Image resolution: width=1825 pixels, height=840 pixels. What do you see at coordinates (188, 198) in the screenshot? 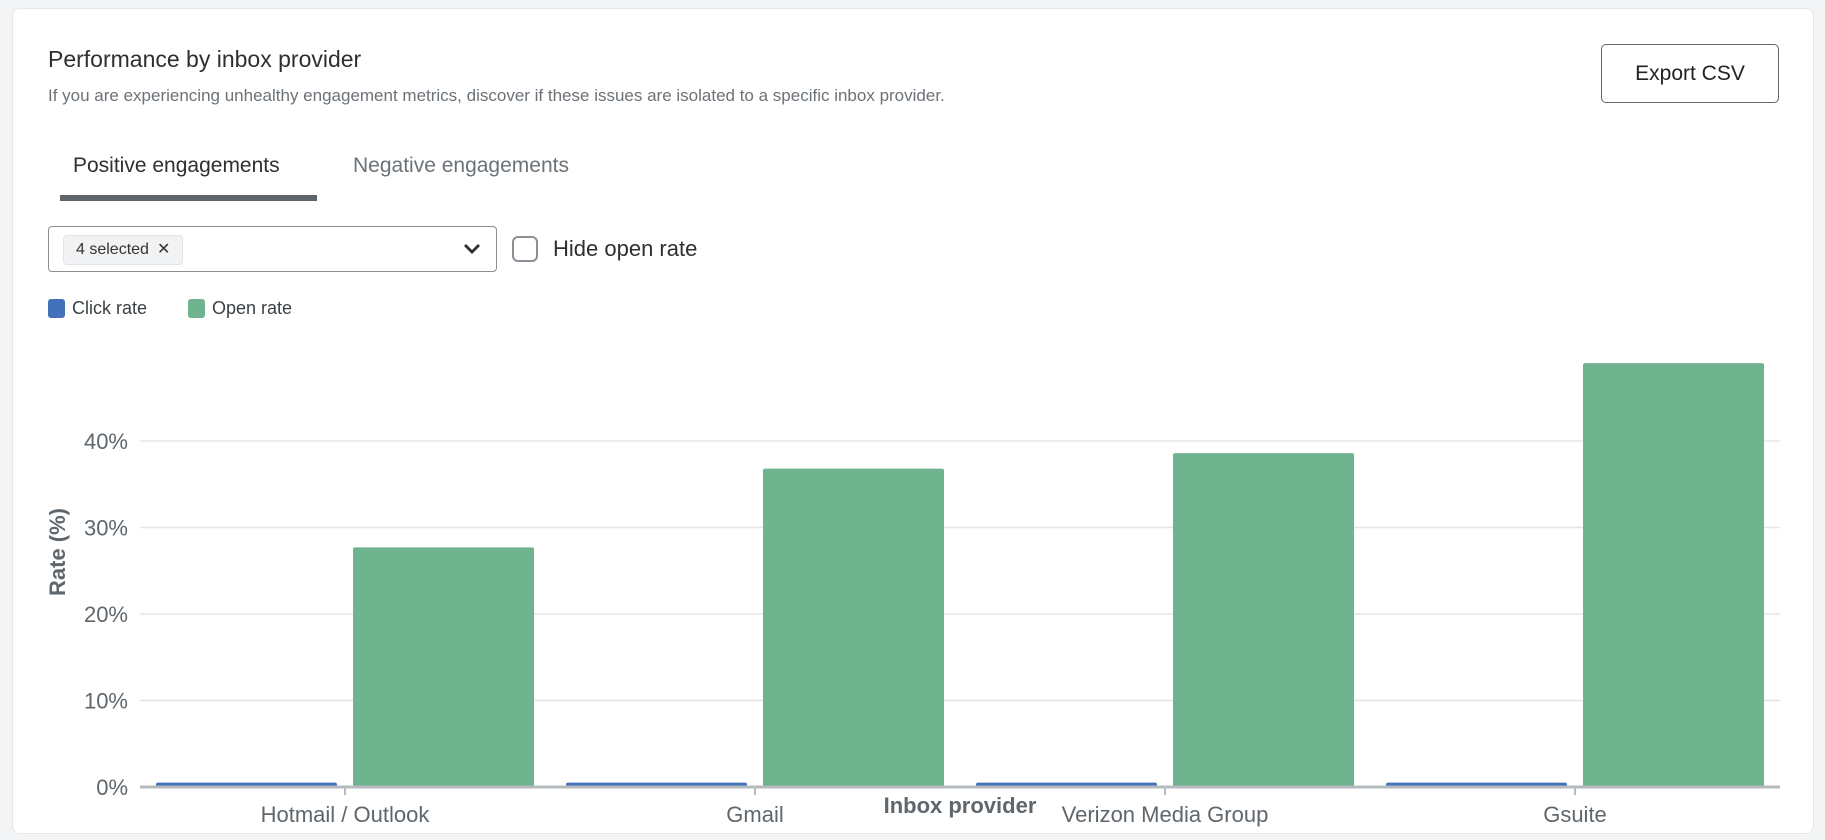
I see `active-tab-indicator` at bounding box center [188, 198].